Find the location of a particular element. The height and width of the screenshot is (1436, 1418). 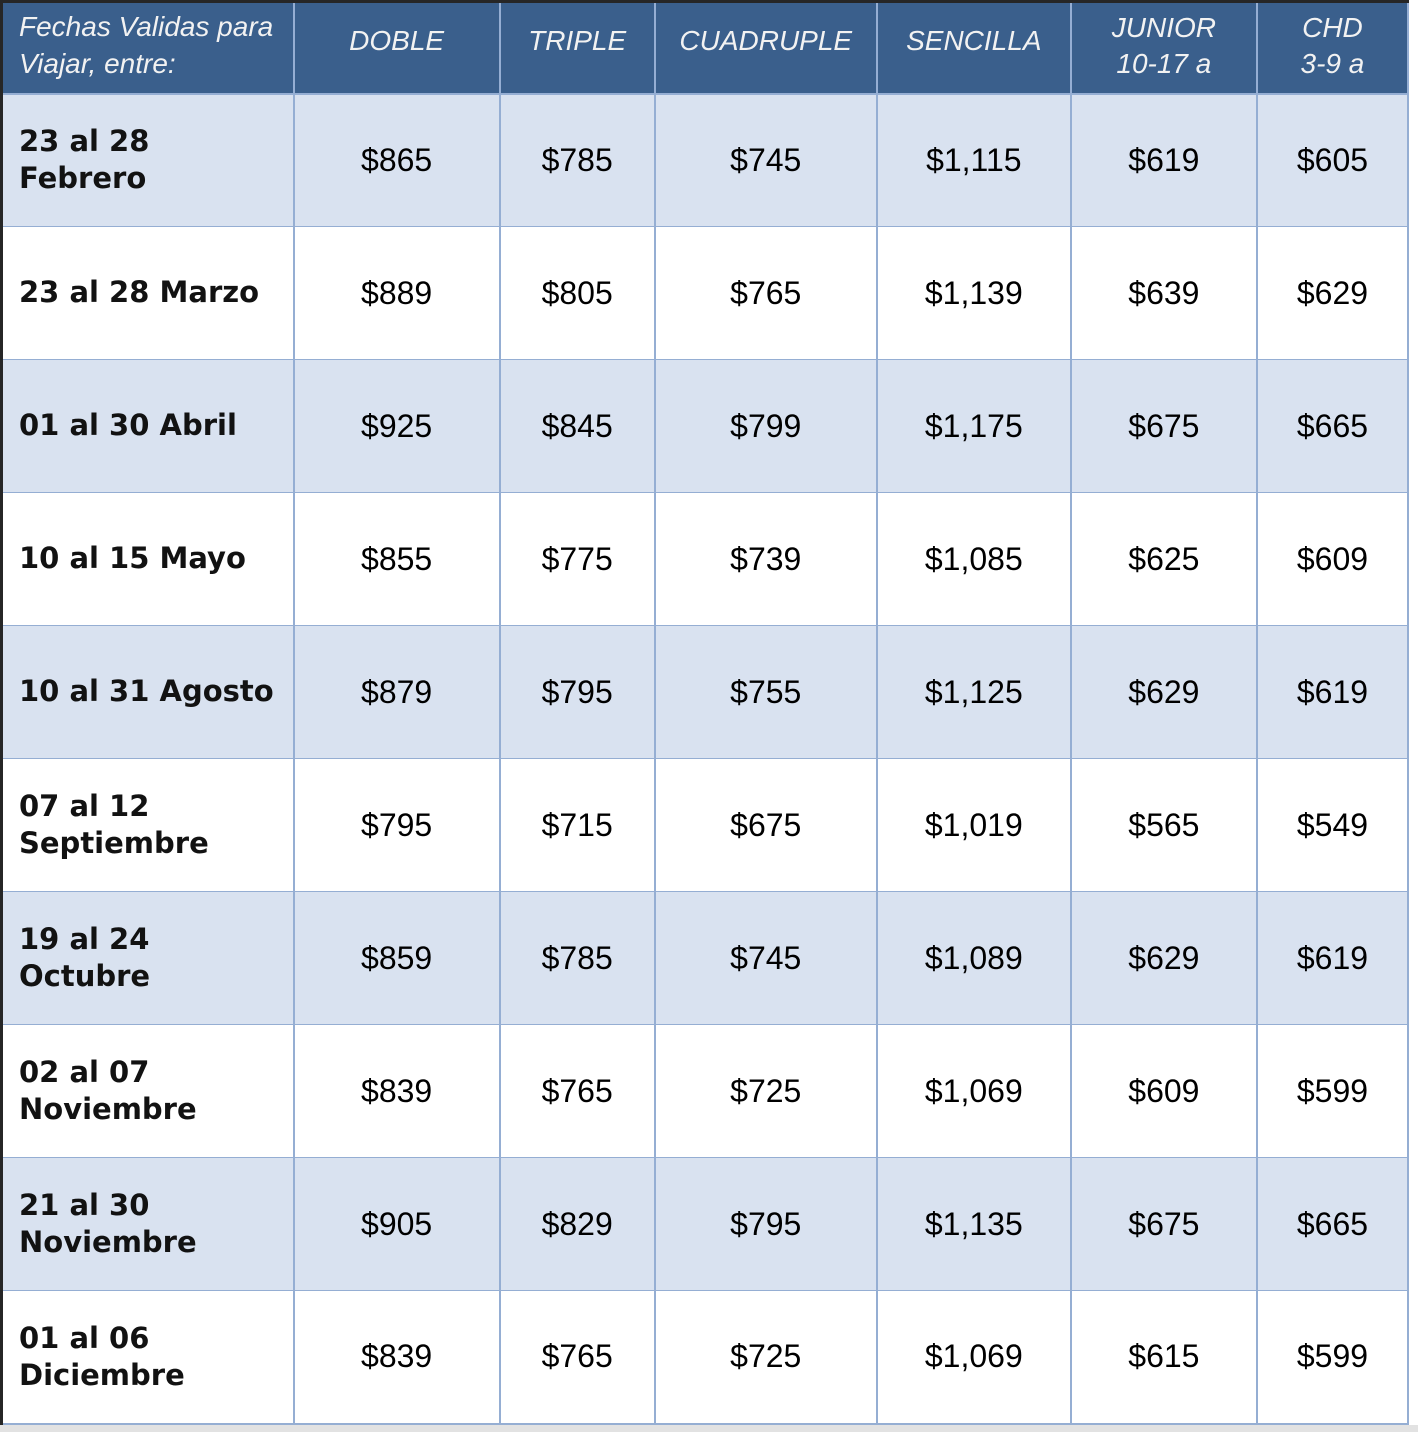

price-cell-cuadruple: $799 is located at coordinates (765, 426).